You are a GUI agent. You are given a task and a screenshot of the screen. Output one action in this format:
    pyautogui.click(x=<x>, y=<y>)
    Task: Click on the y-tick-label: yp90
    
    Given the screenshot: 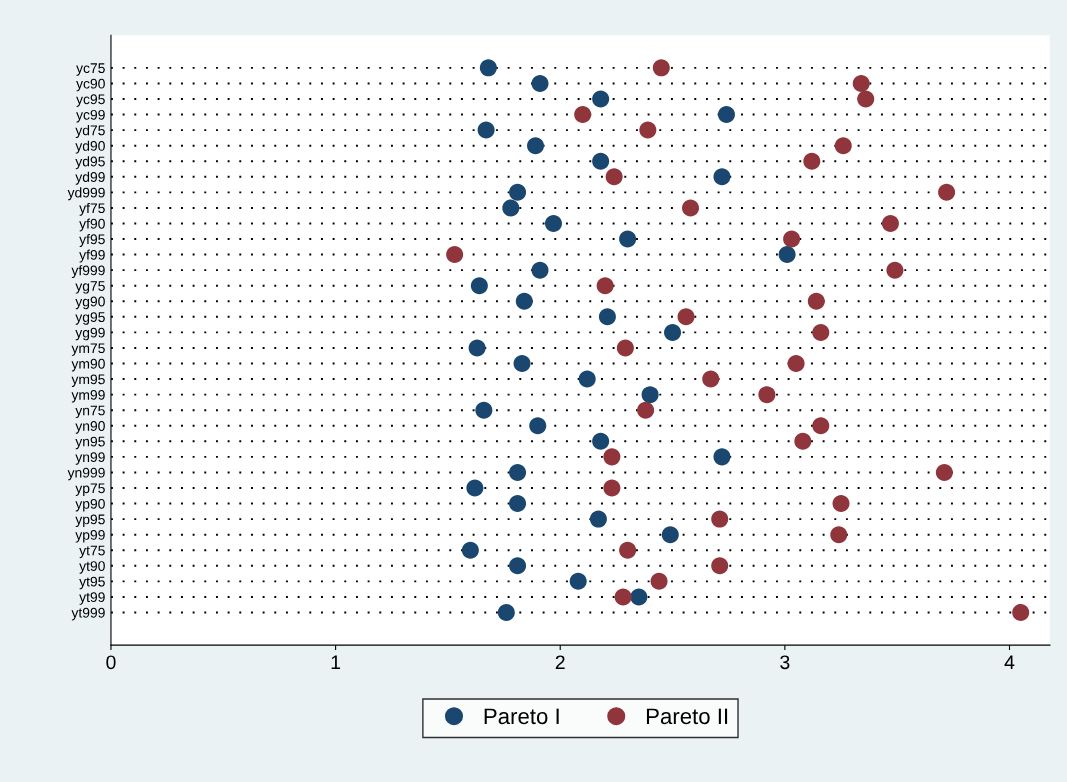 What is the action you would take?
    pyautogui.click(x=90, y=505)
    